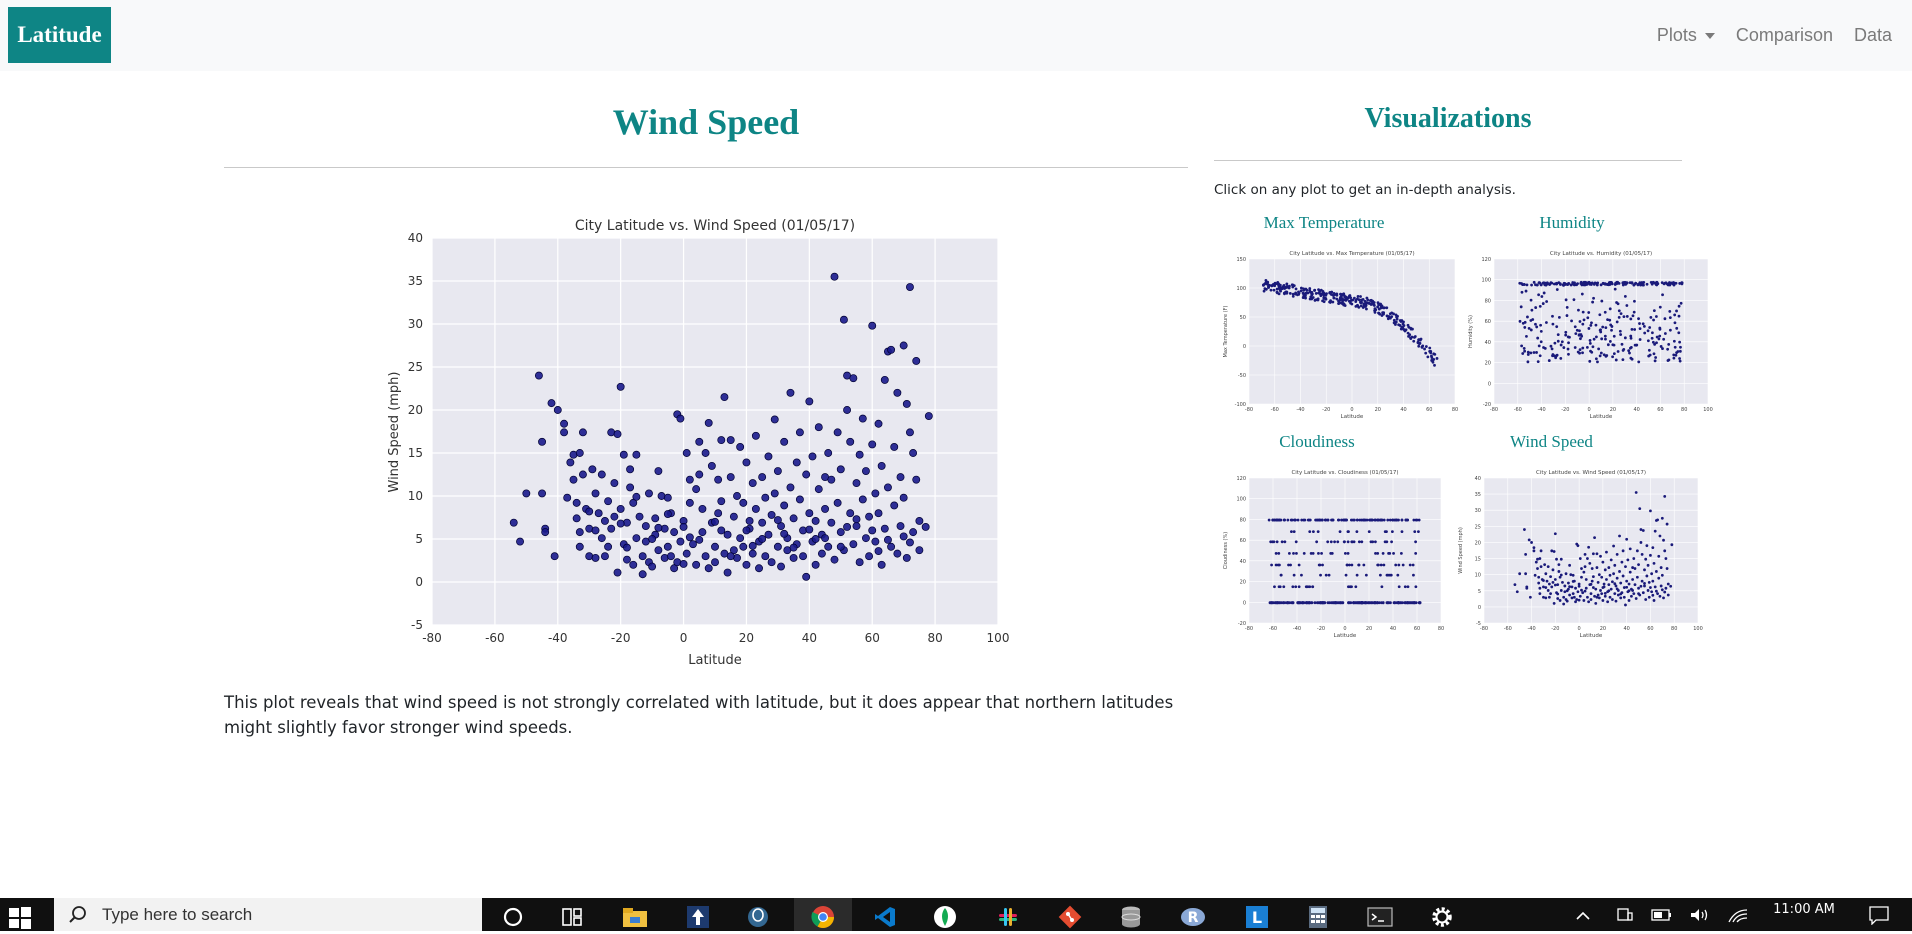 The width and height of the screenshot is (1912, 934). What do you see at coordinates (1686, 35) in the screenshot?
I see `nav-item-plots: Plots` at bounding box center [1686, 35].